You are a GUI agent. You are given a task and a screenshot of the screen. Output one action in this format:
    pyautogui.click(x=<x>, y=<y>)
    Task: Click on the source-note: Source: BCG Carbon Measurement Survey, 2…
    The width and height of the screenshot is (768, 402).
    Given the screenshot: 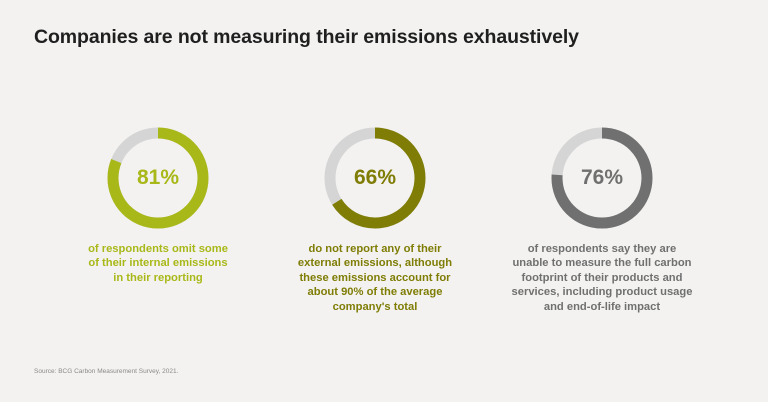 What is the action you would take?
    pyautogui.click(x=106, y=371)
    